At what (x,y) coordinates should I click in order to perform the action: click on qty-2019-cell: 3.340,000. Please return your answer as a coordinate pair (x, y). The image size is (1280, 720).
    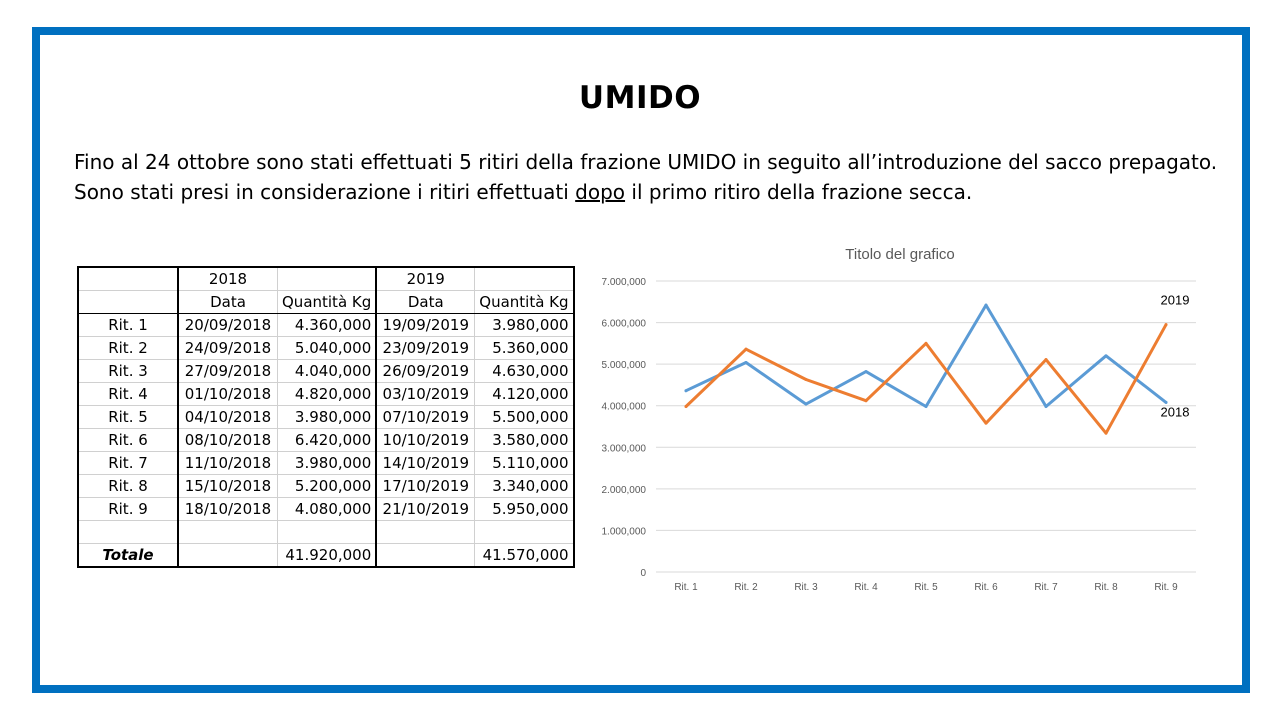
    Looking at the image, I should click on (524, 486).